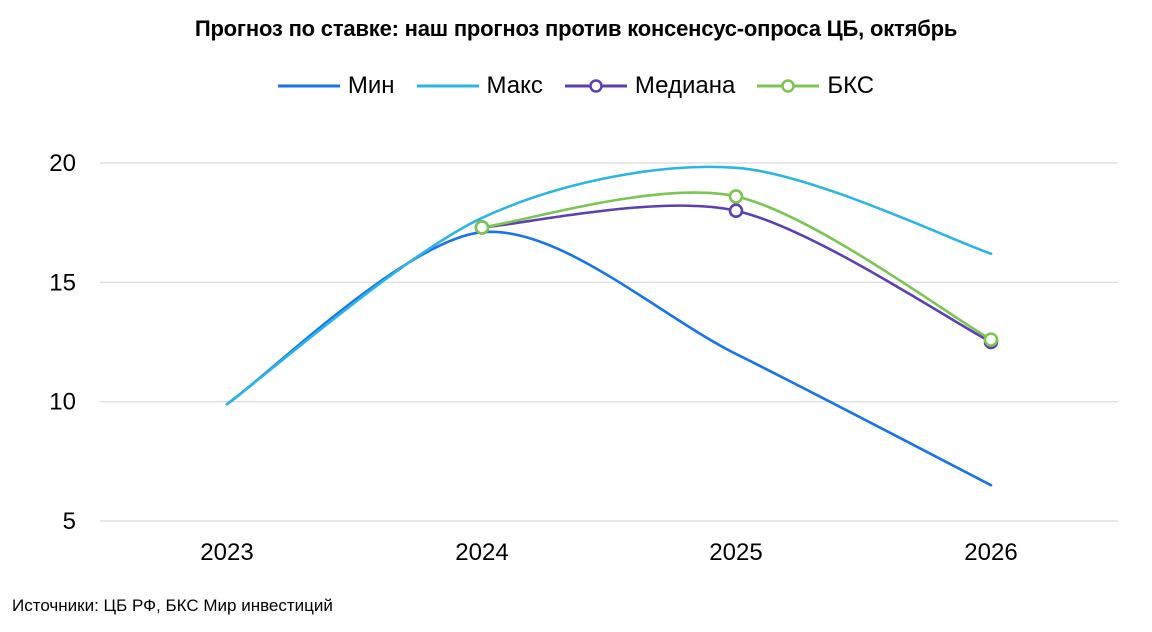 The width and height of the screenshot is (1152, 632). What do you see at coordinates (371, 85) in the screenshot?
I see `legend-label-min: Мин` at bounding box center [371, 85].